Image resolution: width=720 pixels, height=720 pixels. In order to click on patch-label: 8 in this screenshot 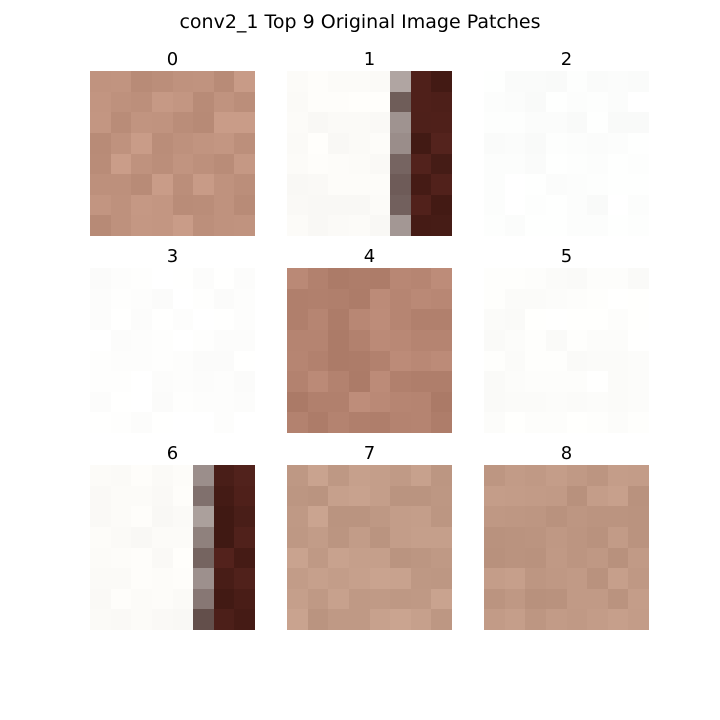, I will do `click(566, 453)`.